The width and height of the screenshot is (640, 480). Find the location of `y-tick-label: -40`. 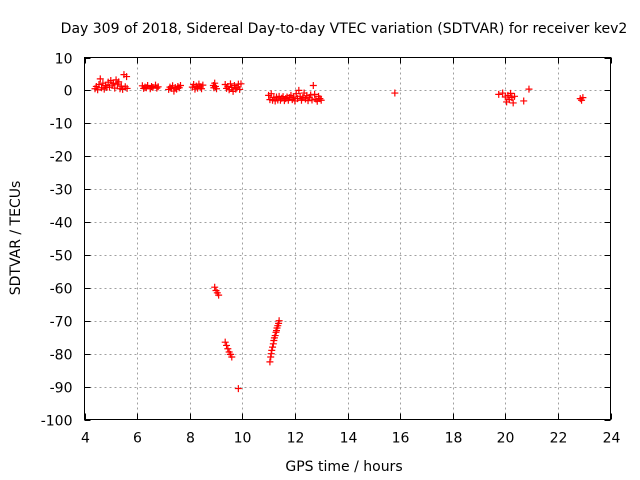

y-tick-label: -40 is located at coordinates (61, 224).